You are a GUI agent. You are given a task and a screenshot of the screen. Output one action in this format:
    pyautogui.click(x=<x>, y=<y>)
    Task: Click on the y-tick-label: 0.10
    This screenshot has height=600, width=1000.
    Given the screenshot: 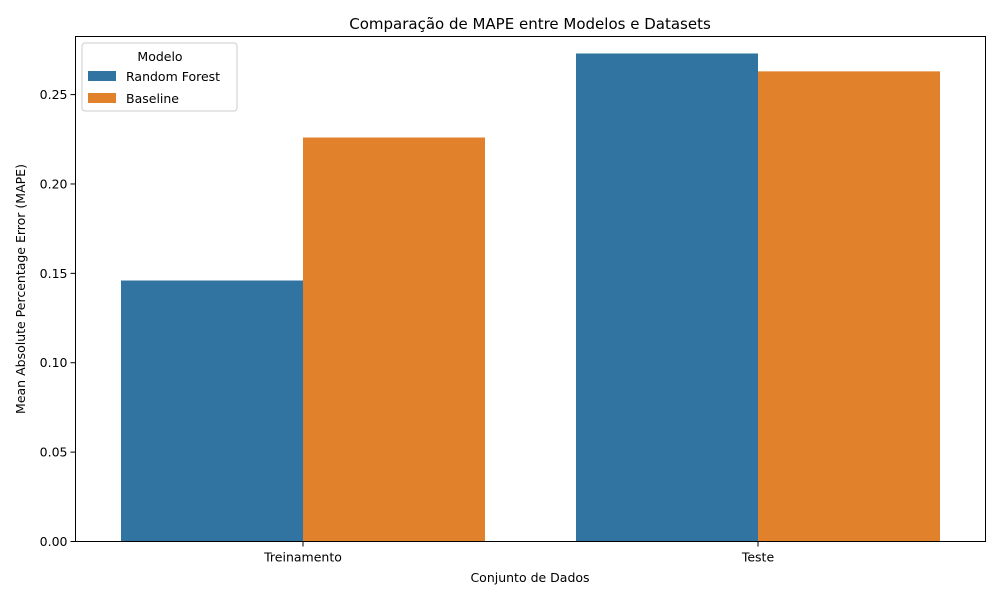 What is the action you would take?
    pyautogui.click(x=54, y=362)
    